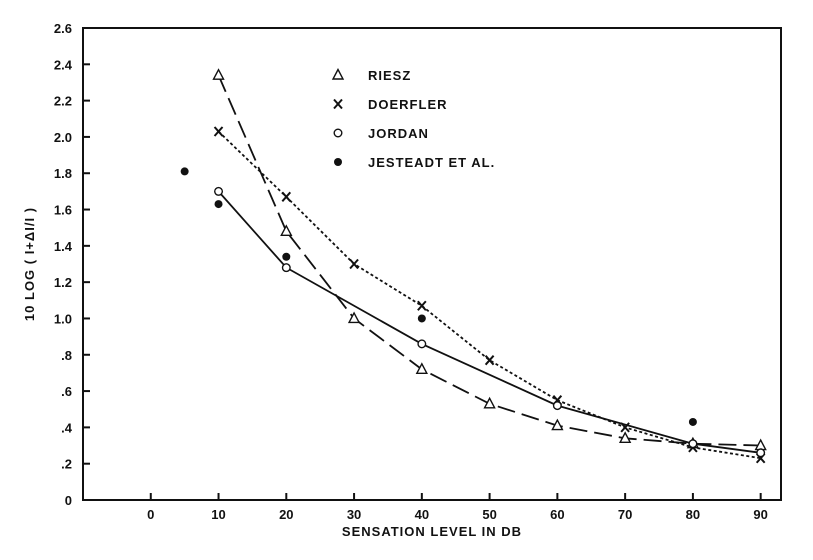 The width and height of the screenshot is (813, 560). What do you see at coordinates (625, 514) in the screenshot?
I see `x-tick-label: 70` at bounding box center [625, 514].